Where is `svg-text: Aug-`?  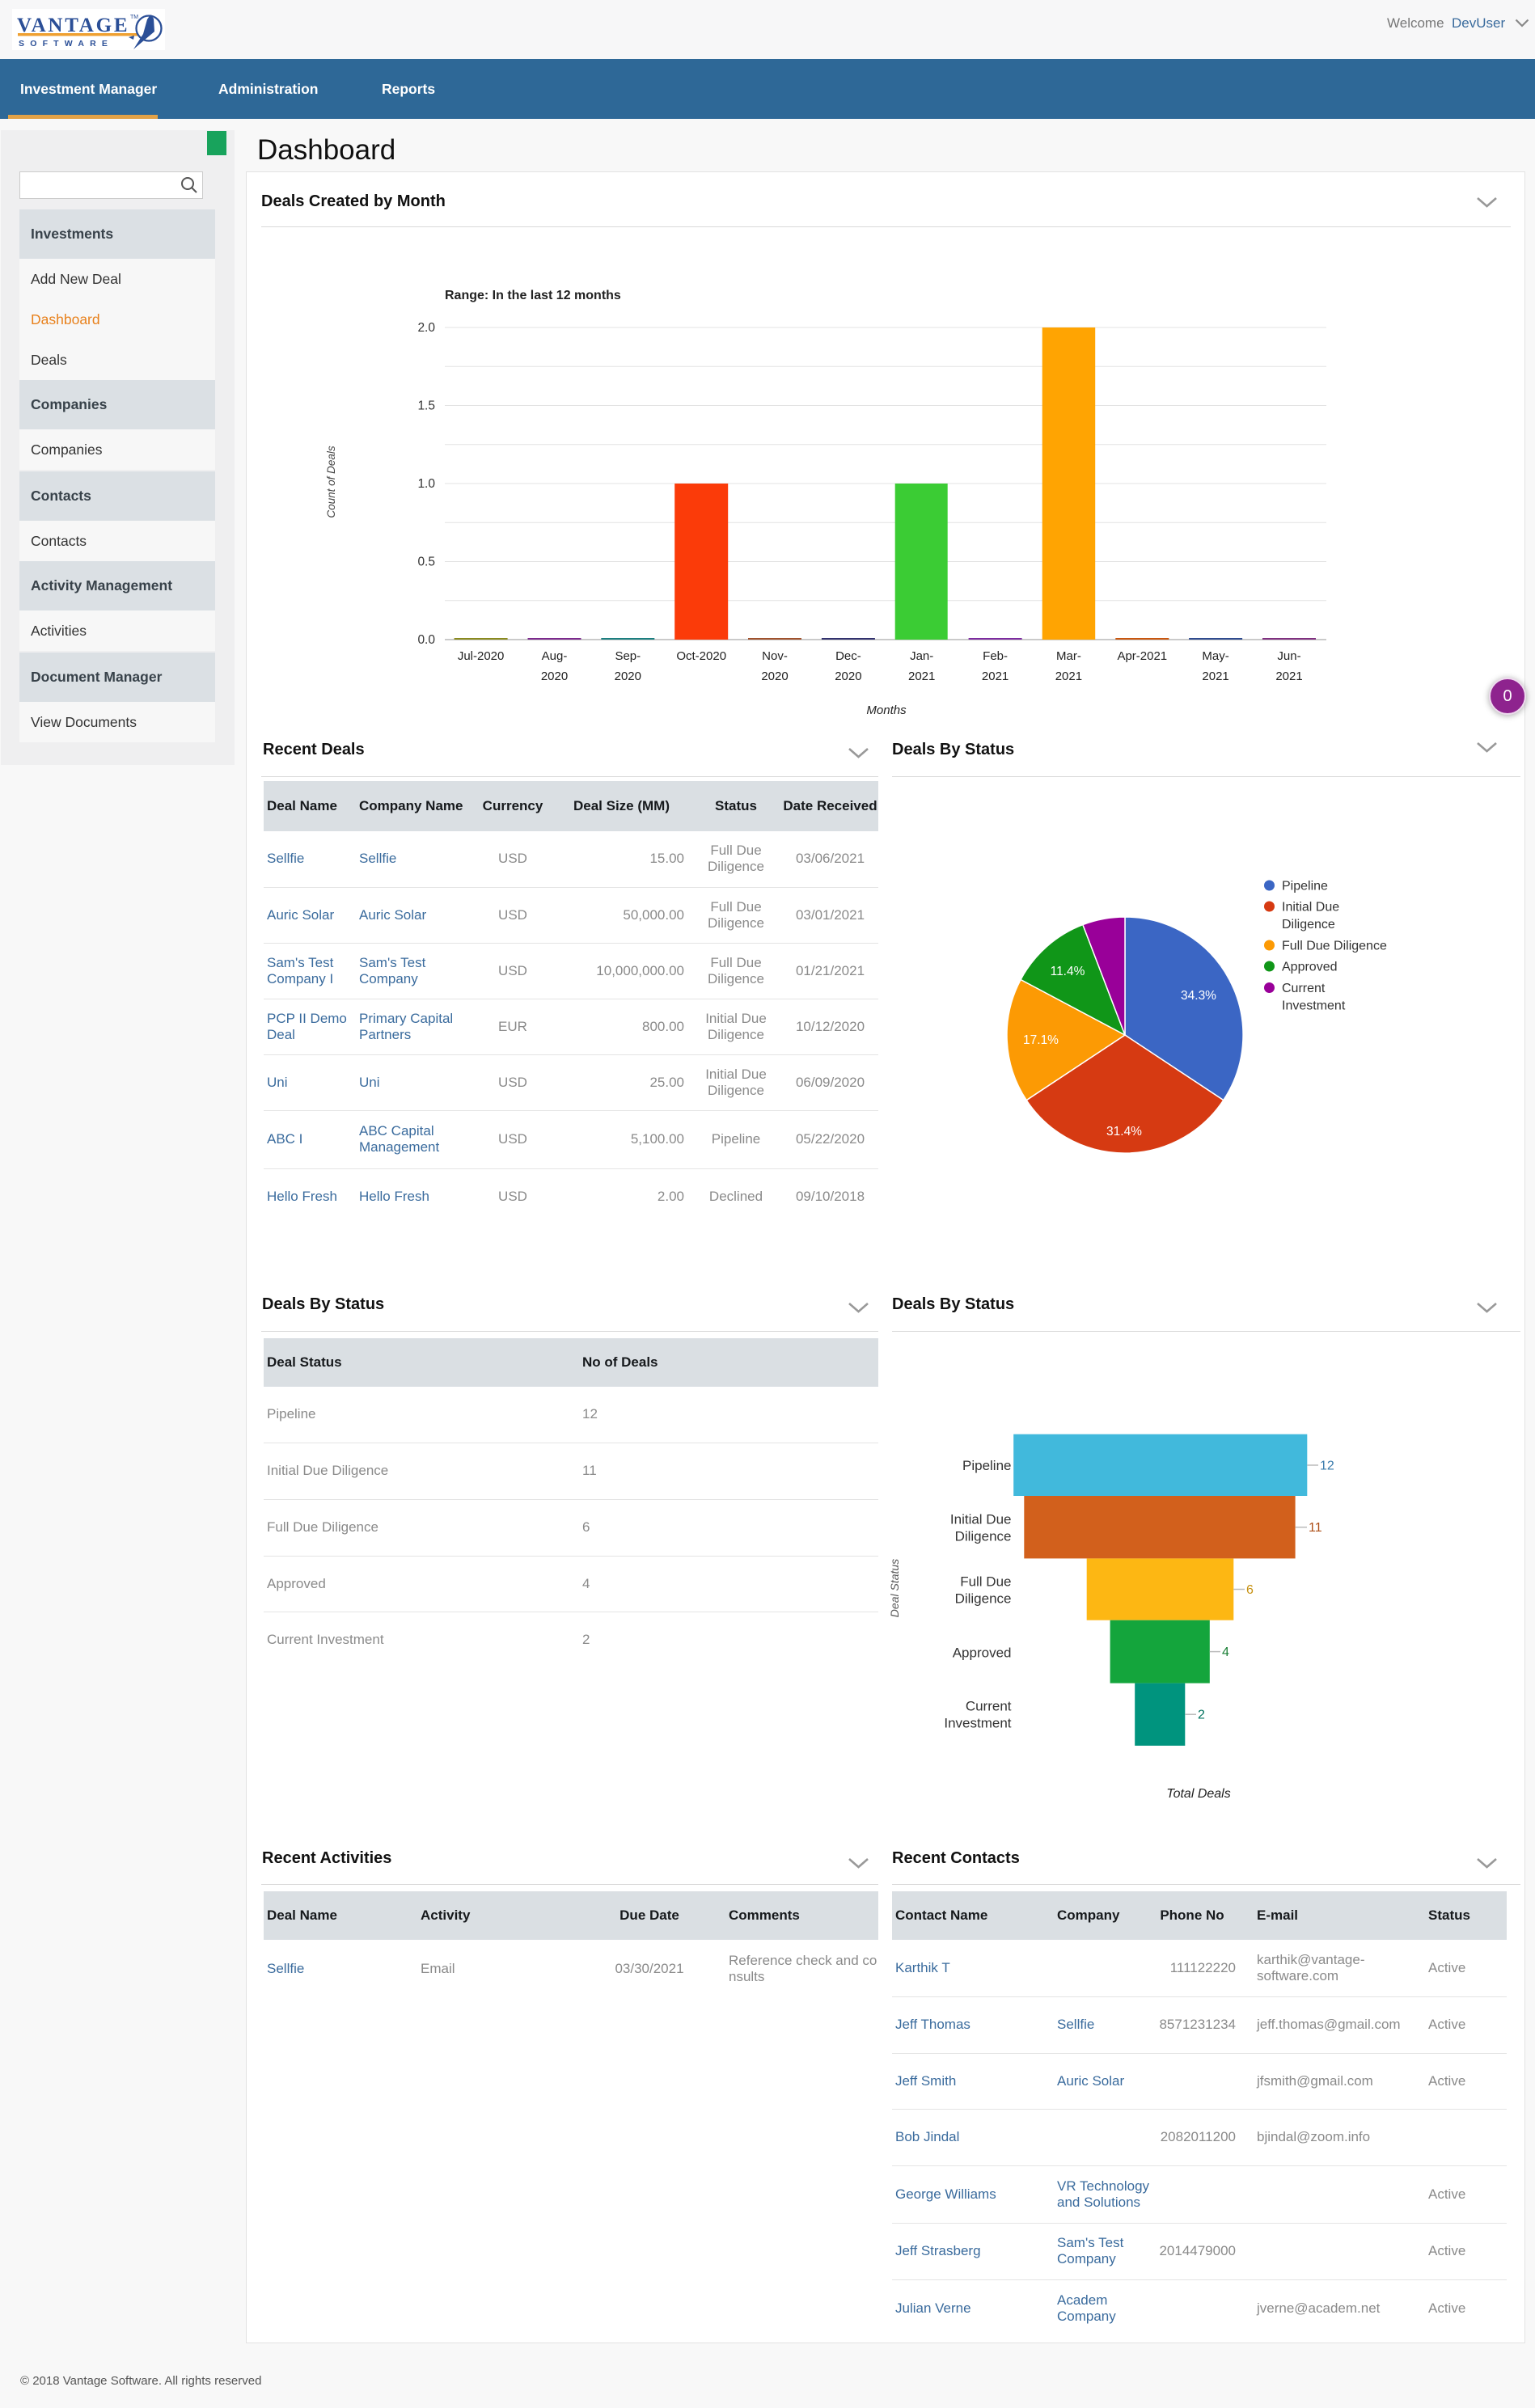
svg-text: Aug- is located at coordinates (555, 656).